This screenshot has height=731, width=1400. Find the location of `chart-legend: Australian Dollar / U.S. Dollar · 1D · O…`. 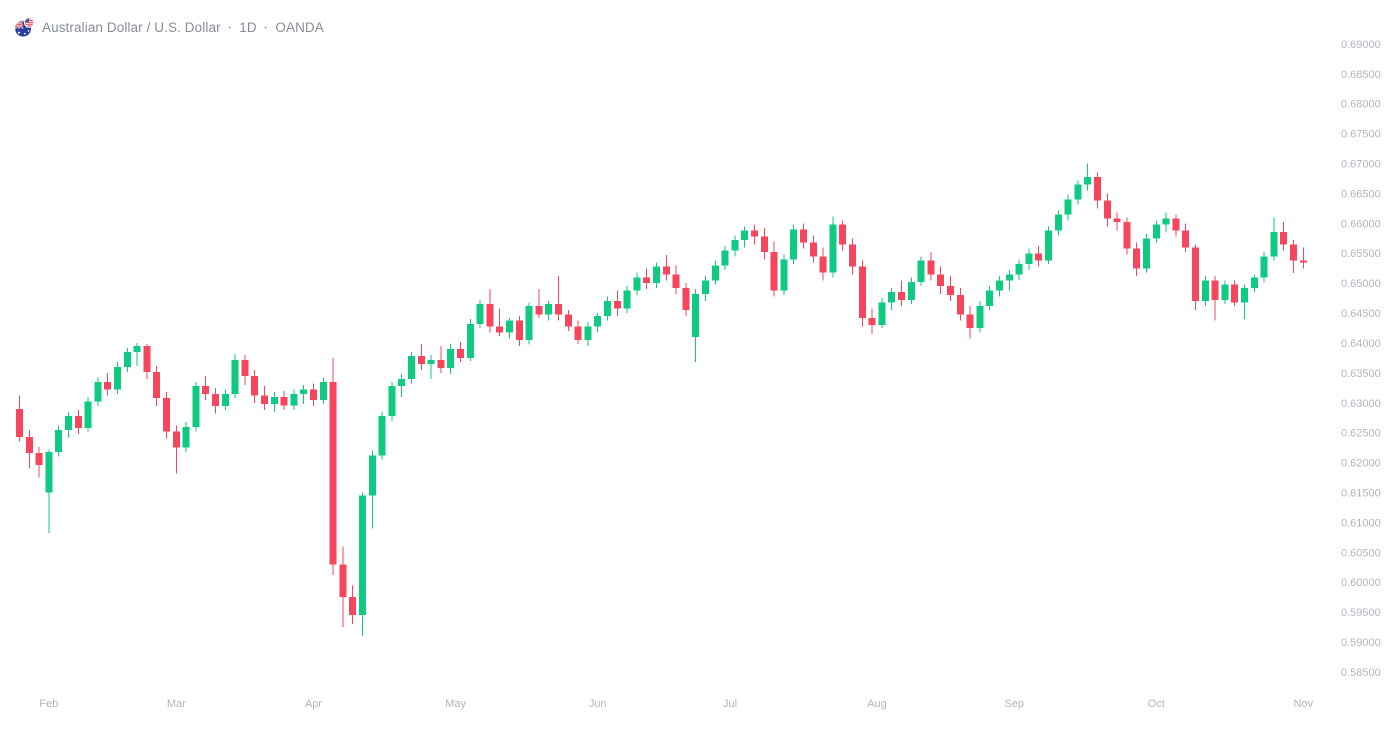

chart-legend: Australian Dollar / U.S. Dollar · 1D · O… is located at coordinates (169, 27).